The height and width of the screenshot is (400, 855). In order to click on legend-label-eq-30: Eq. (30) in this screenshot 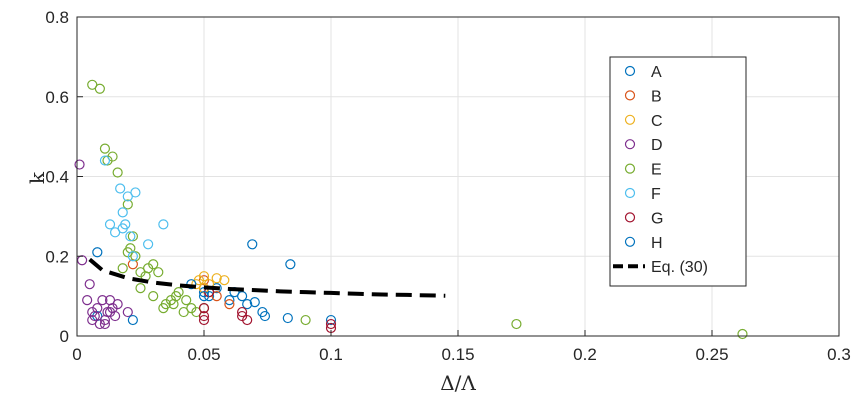, I will do `click(679, 267)`.